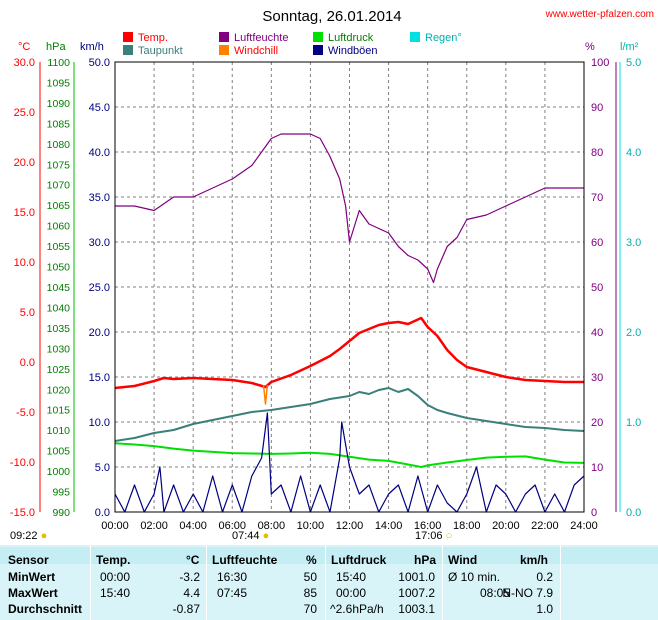 The width and height of the screenshot is (658, 620). I want to click on humidity-tick-label: 90, so click(597, 108).